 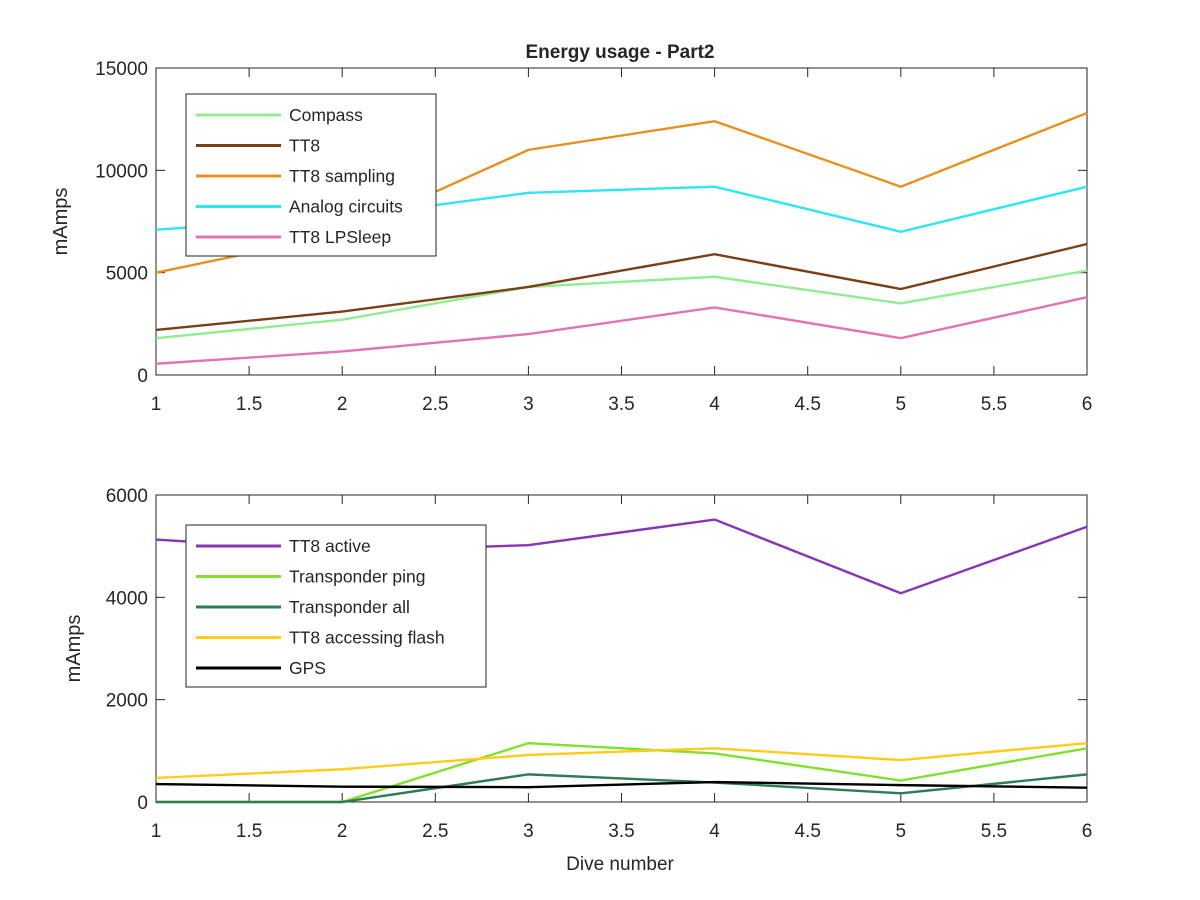 What do you see at coordinates (342, 176) in the screenshot?
I see `legend-label: TT8 sampling` at bounding box center [342, 176].